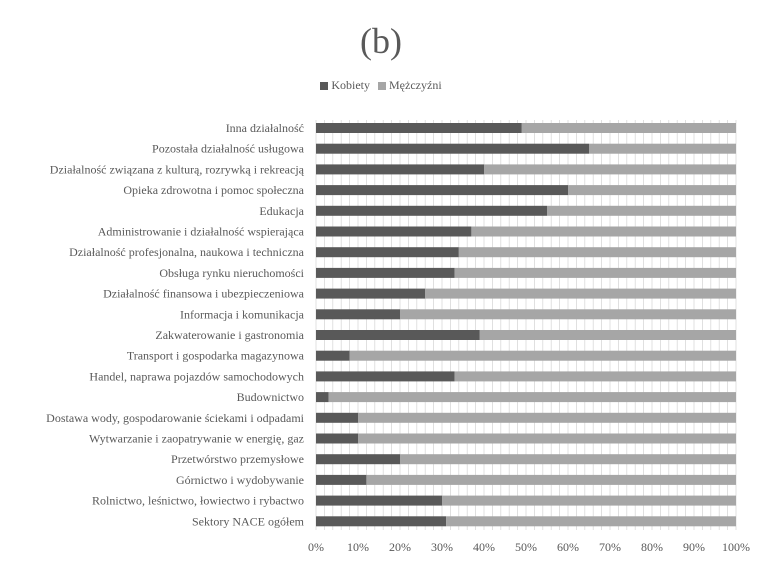 This screenshot has height=564, width=762. I want to click on category-label-8: Działalność finansowa i ubezpieczeniowa, so click(204, 294).